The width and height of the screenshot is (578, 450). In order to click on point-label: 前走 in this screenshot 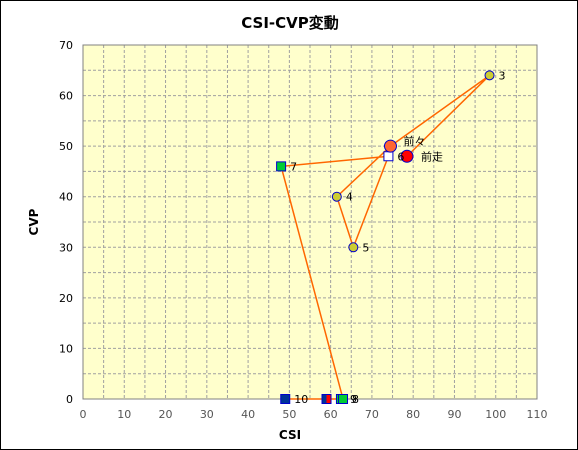, I will do `click(432, 156)`.